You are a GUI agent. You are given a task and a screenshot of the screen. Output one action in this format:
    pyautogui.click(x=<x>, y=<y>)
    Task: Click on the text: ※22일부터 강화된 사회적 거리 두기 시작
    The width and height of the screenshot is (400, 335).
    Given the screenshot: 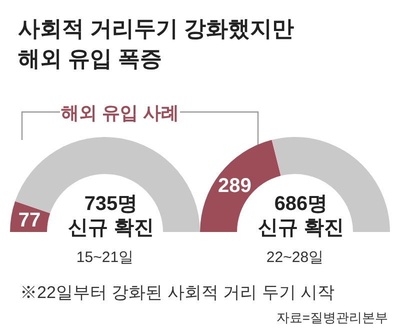 What is the action you would take?
    pyautogui.click(x=177, y=292)
    